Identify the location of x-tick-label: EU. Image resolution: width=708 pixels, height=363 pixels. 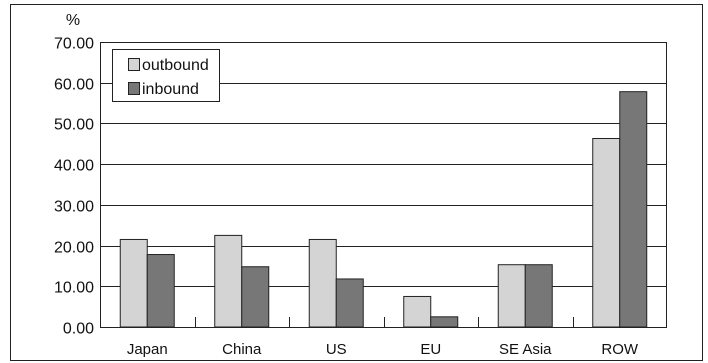
(430, 349).